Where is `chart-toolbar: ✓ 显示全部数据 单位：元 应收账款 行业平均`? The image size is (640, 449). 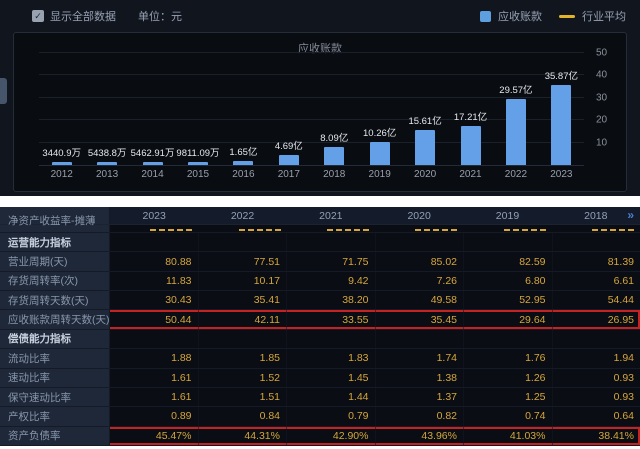 chart-toolbar: ✓ 显示全部数据 单位：元 应收账款 行业平均 is located at coordinates (320, 16).